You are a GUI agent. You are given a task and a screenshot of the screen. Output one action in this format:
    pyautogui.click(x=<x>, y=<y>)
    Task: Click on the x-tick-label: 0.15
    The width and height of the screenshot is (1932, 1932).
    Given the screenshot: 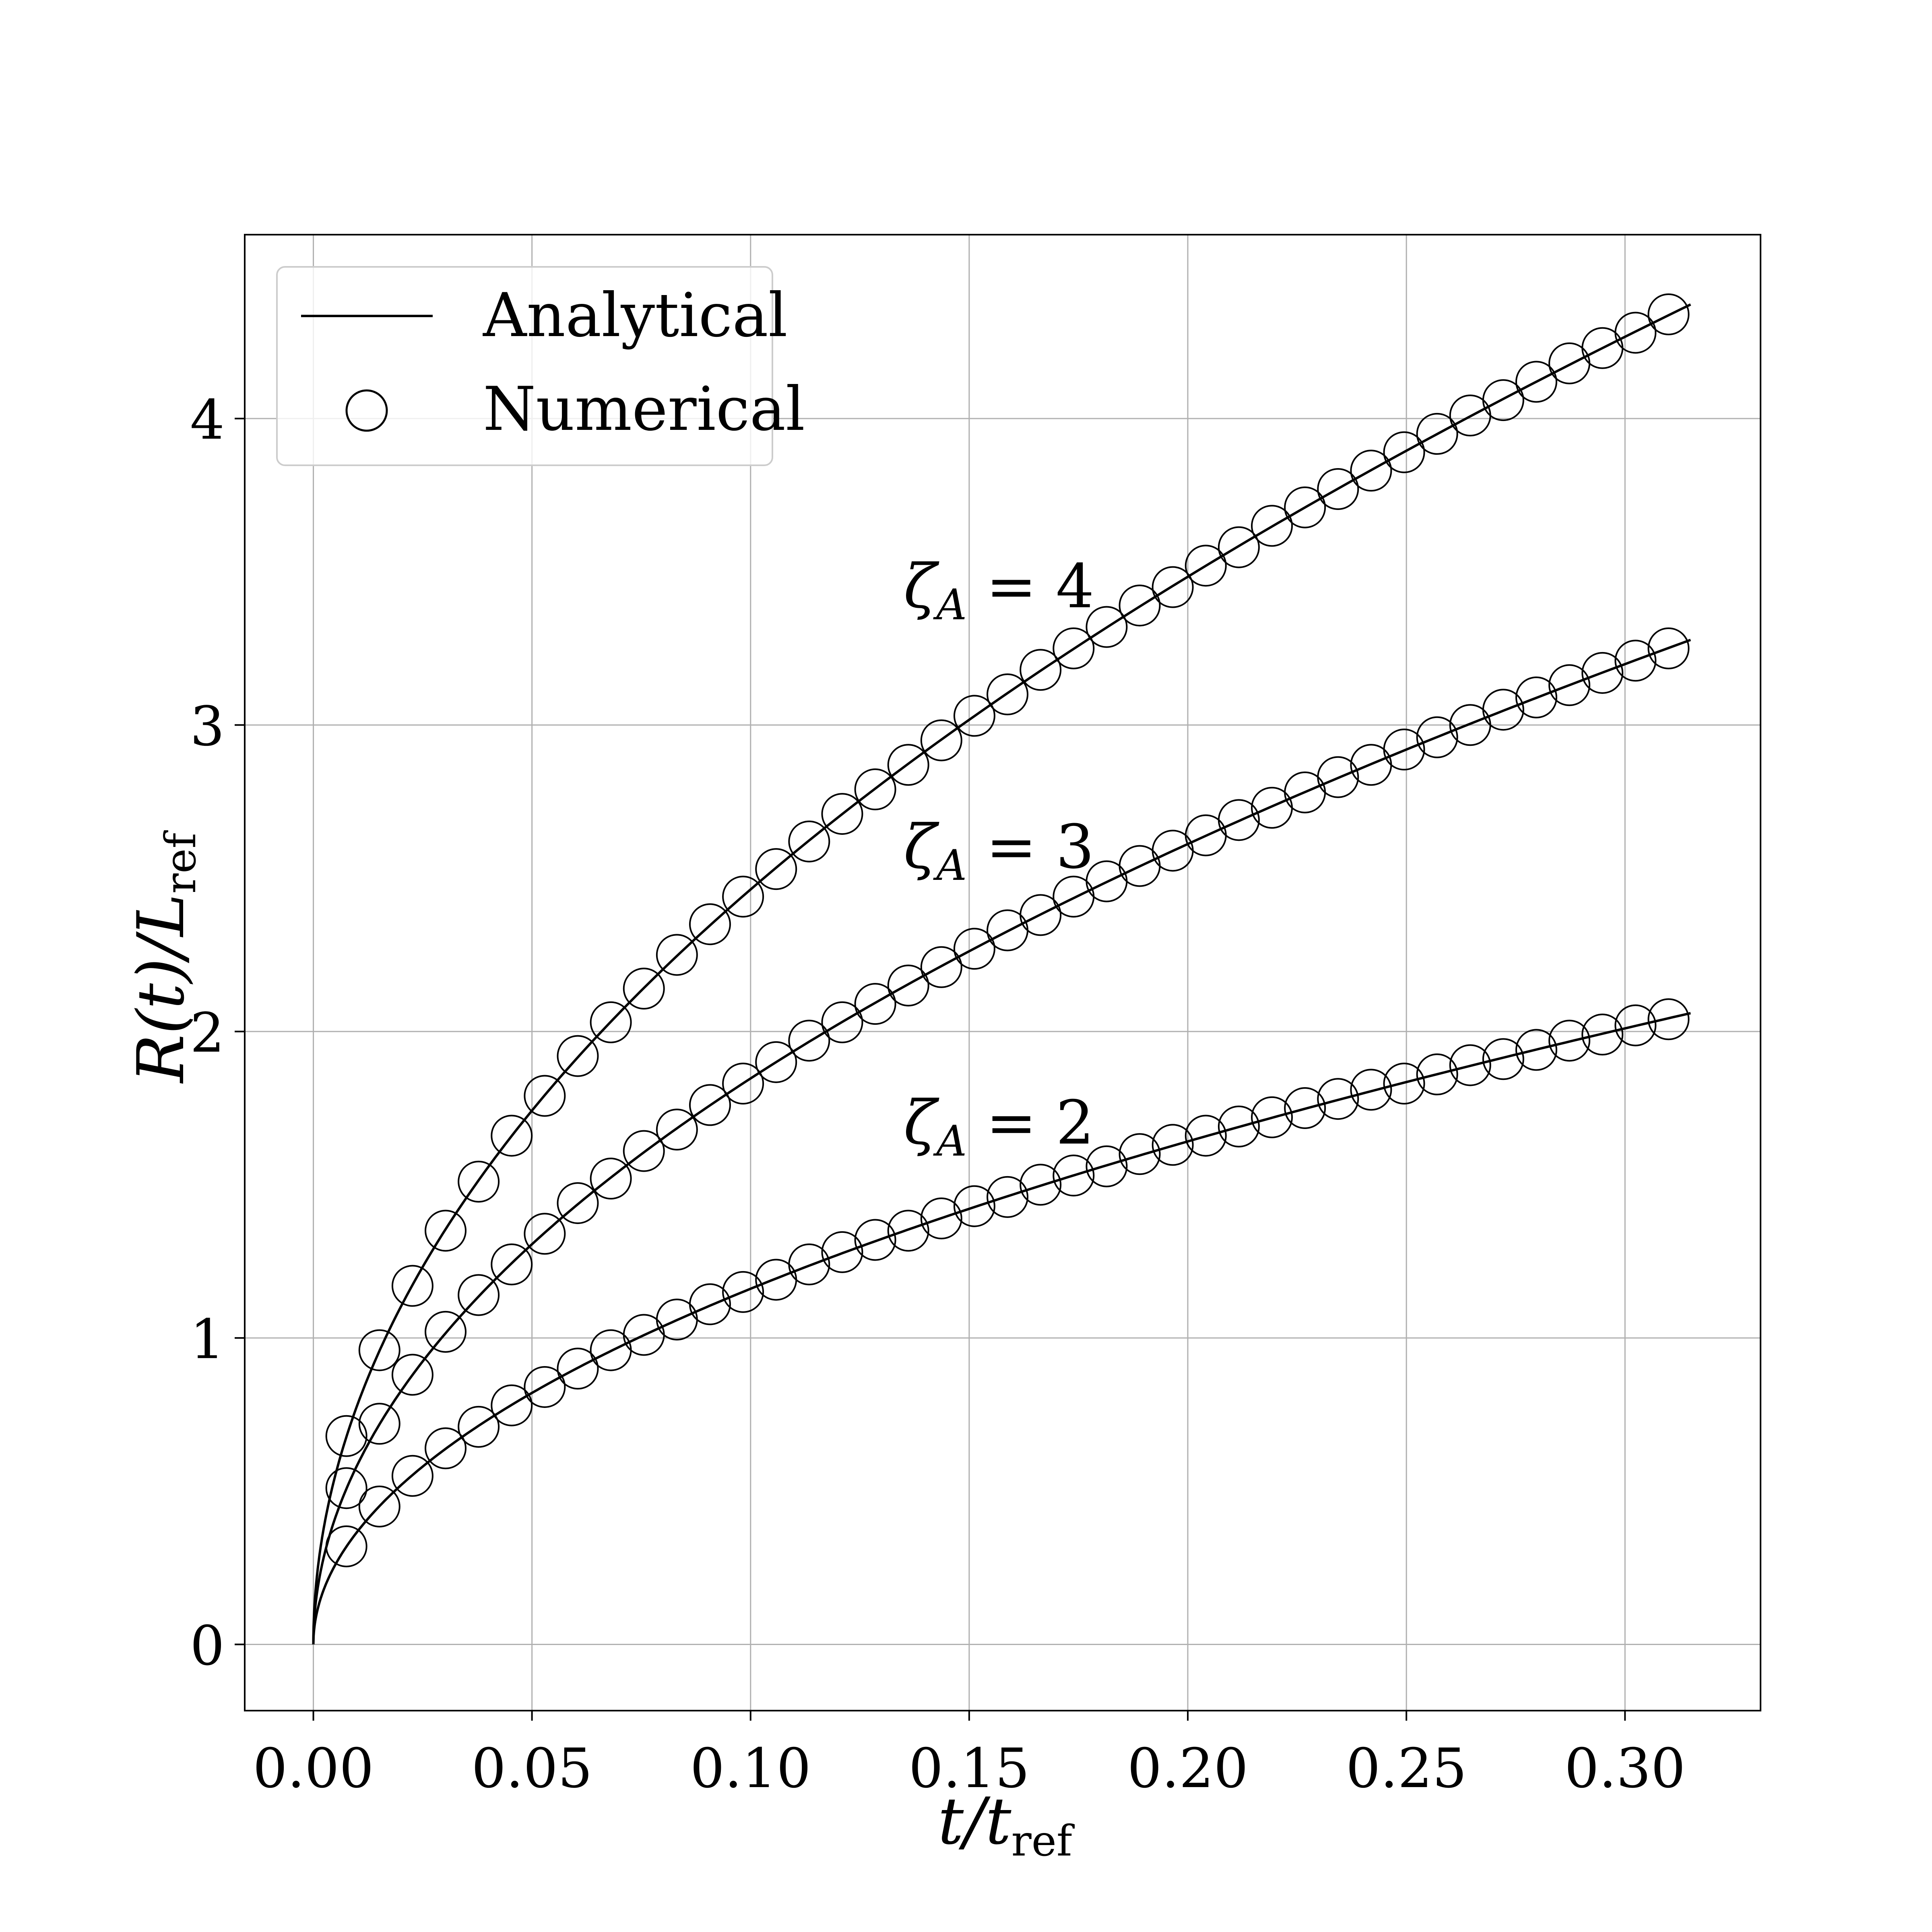 What is the action you would take?
    pyautogui.click(x=969, y=1769)
    